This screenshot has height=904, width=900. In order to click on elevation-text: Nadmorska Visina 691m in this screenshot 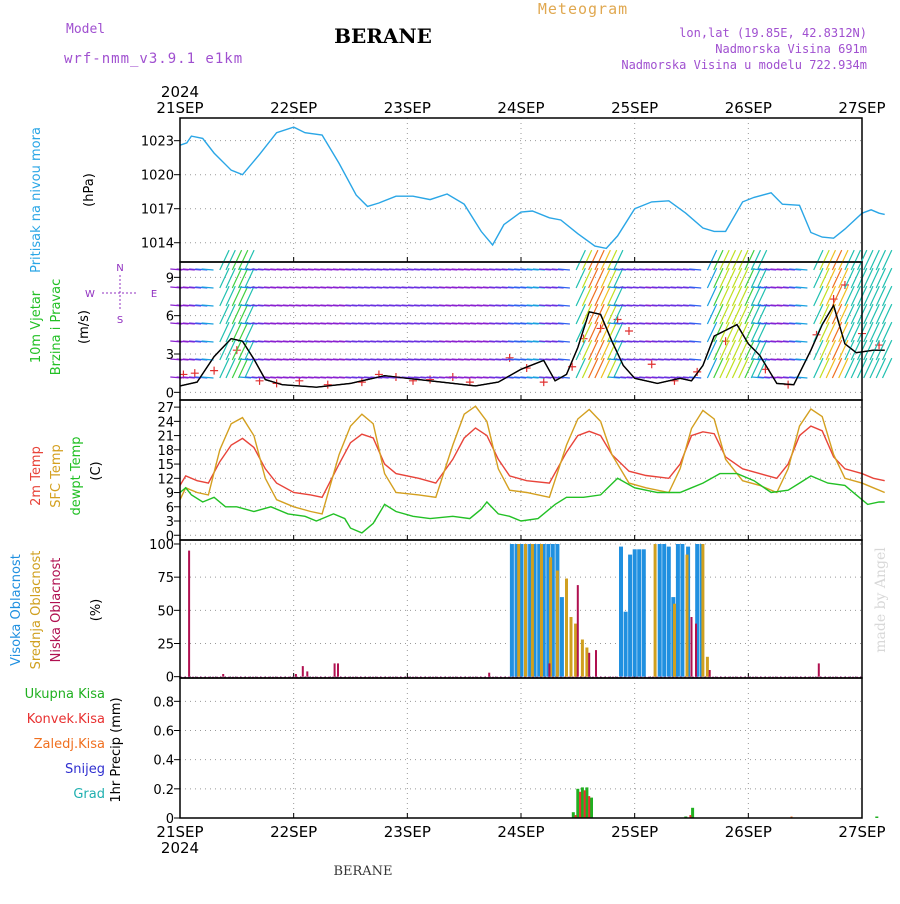, I will do `click(791, 49)`.